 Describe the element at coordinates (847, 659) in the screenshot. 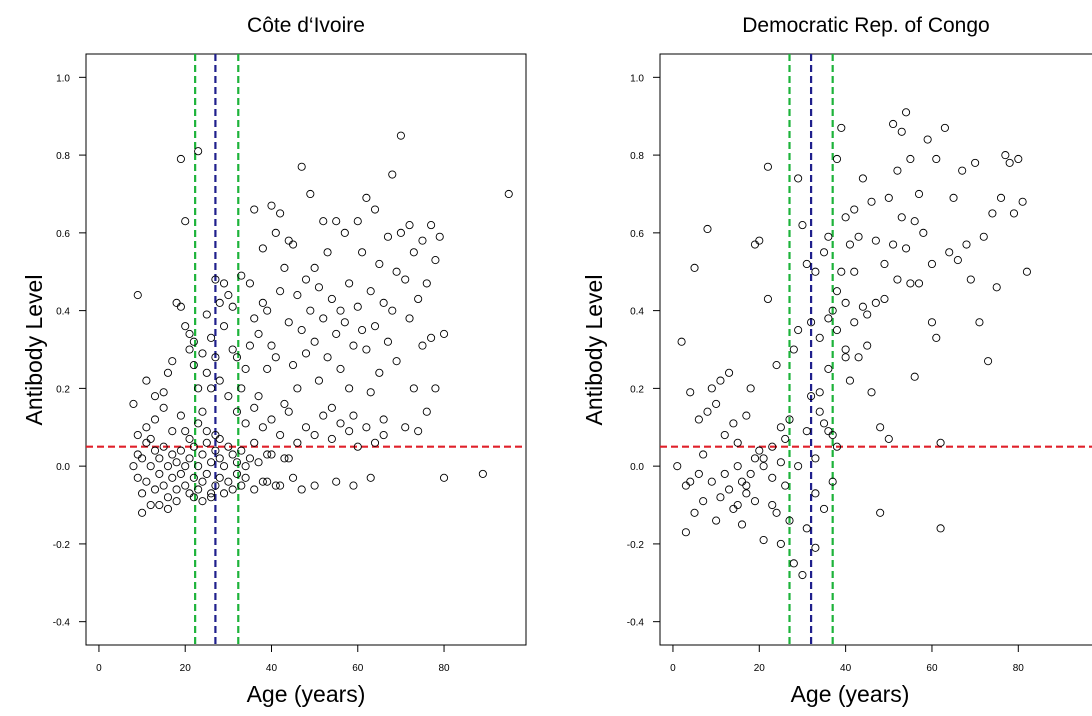

I see `x-axis-ticks: 0 20 40 60 80` at that location.